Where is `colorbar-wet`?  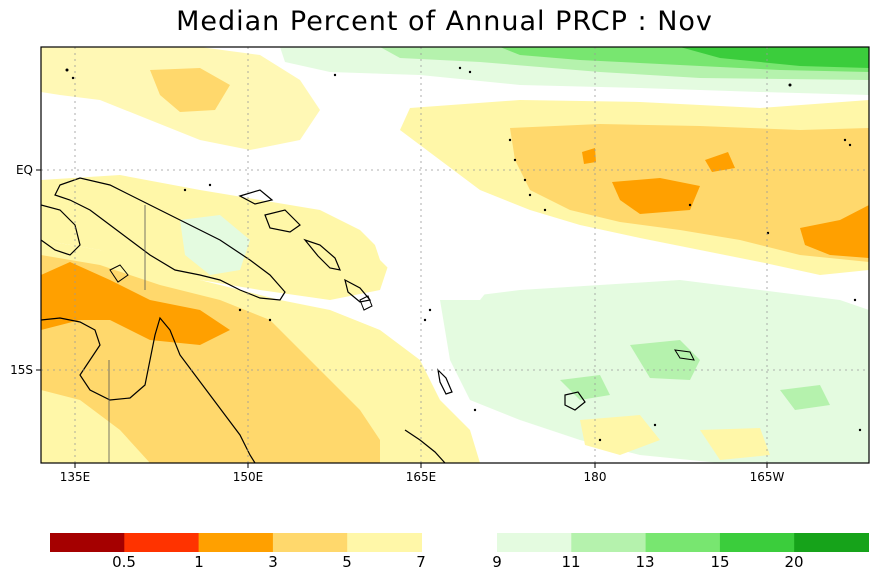
colorbar-wet is located at coordinates (683, 542).